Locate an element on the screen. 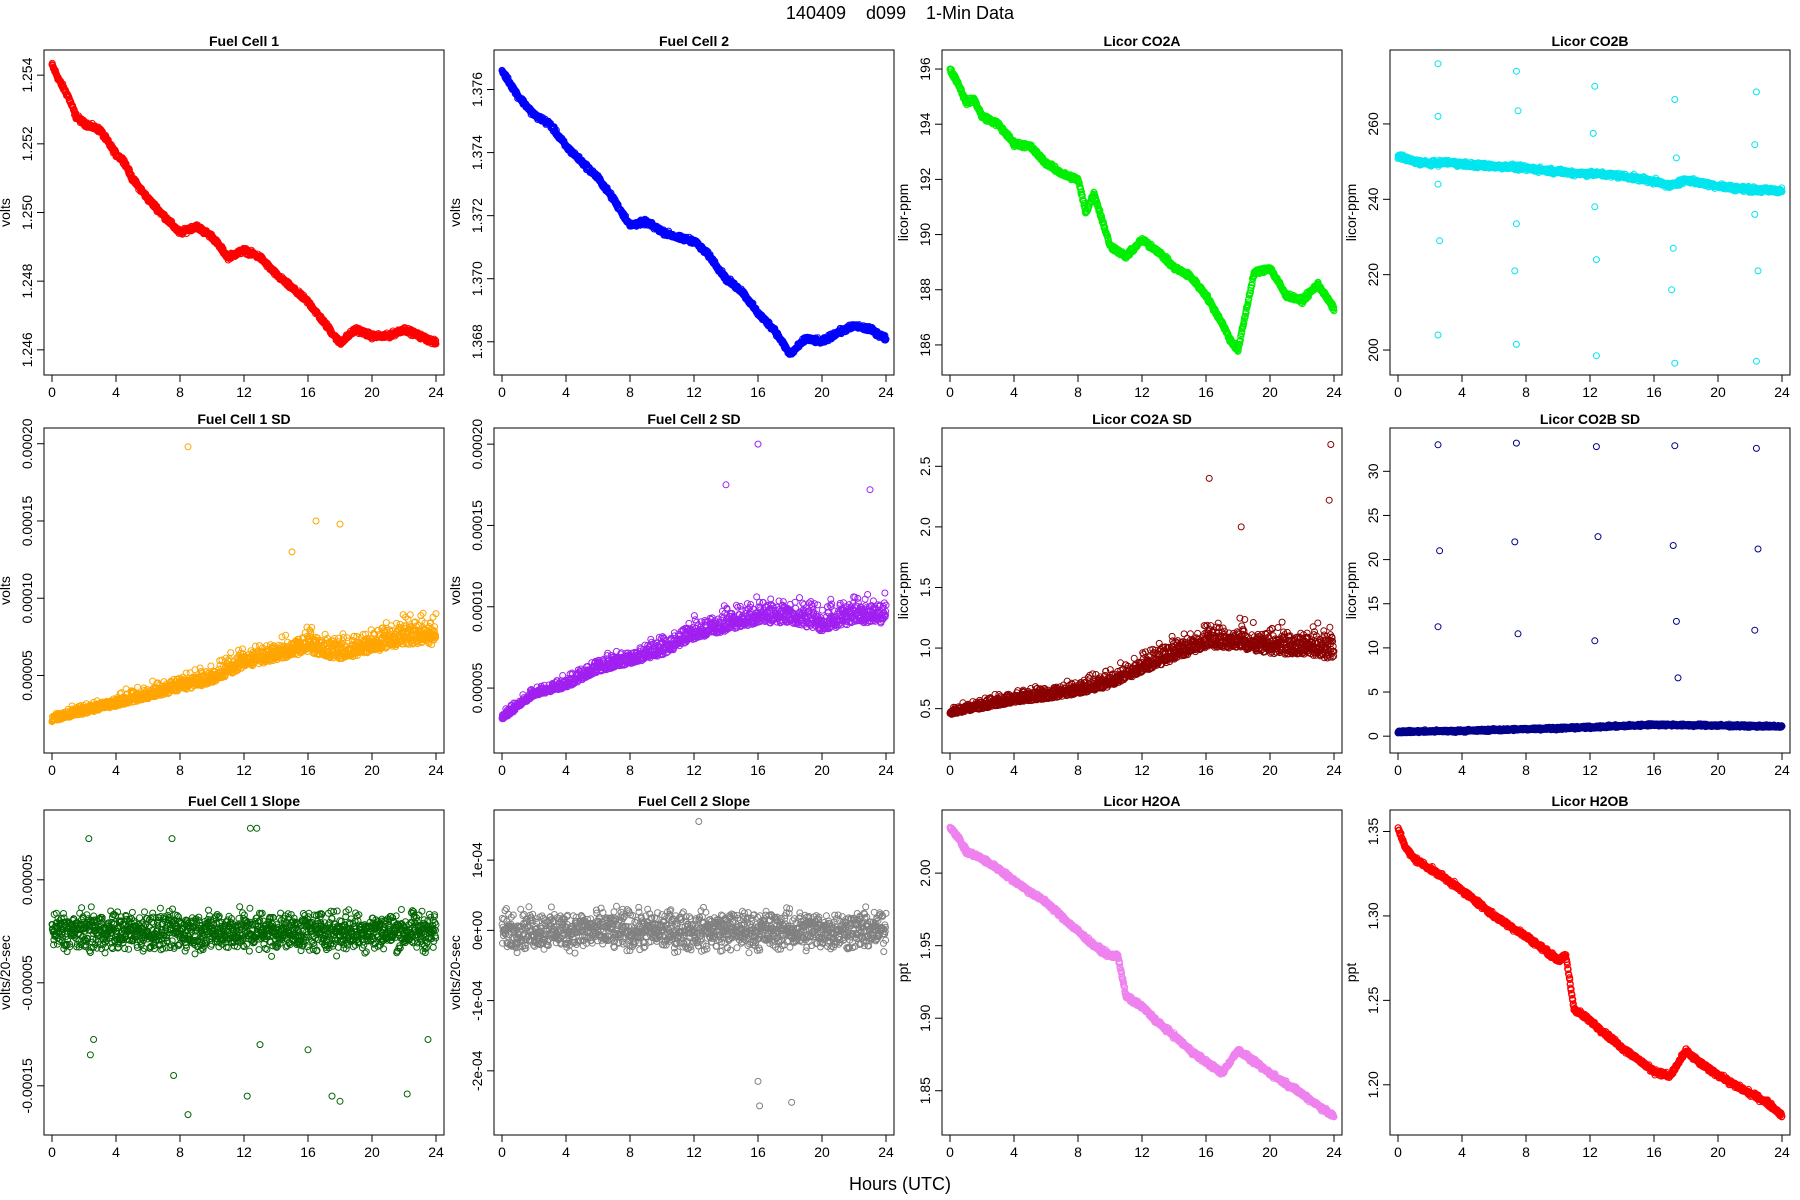  y-tick-label: 220 is located at coordinates (1373, 275).